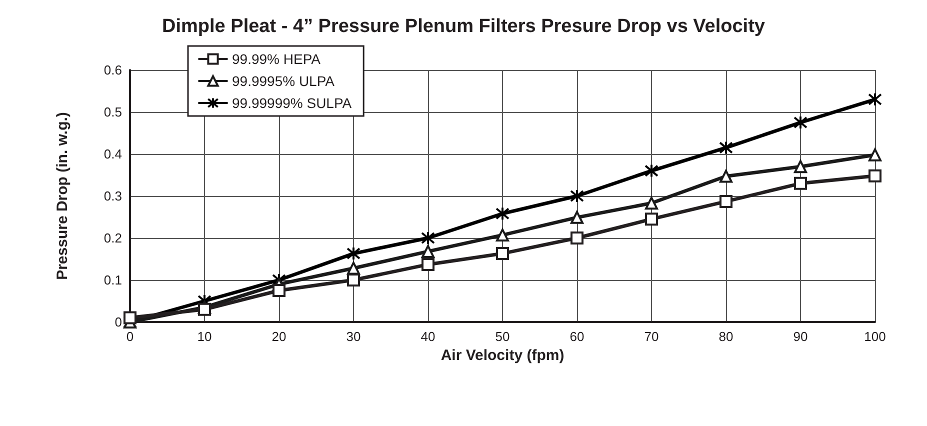  What do you see at coordinates (428, 336) in the screenshot?
I see `x-tick-label: 40` at bounding box center [428, 336].